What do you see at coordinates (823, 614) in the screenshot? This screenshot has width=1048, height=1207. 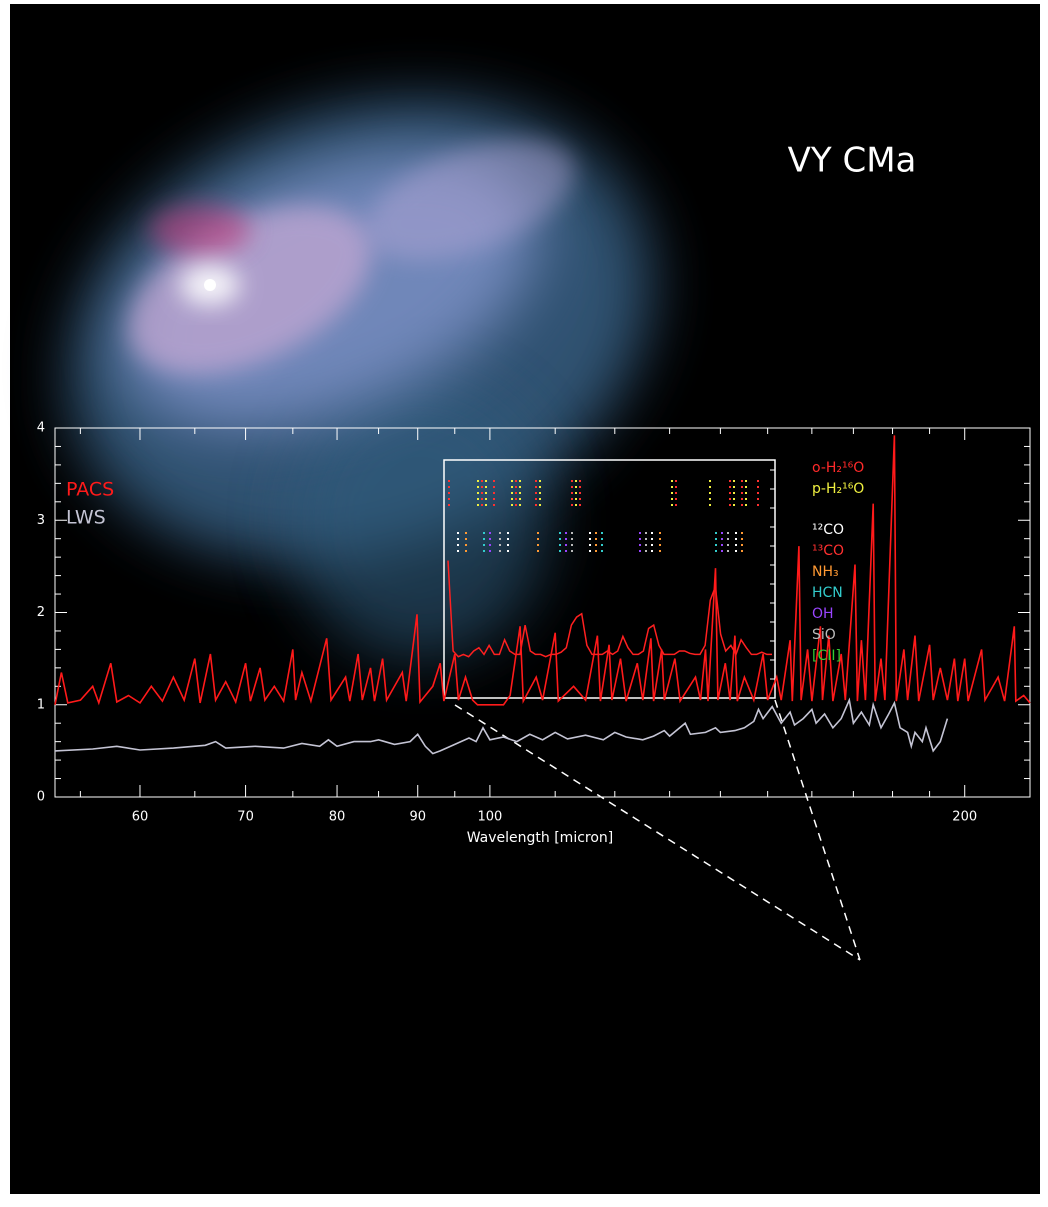 I see `species-label: OH` at bounding box center [823, 614].